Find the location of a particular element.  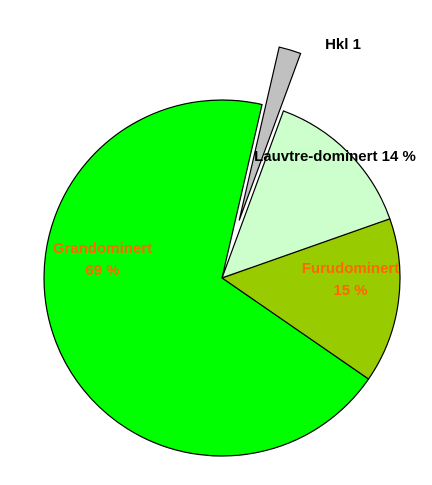

value-label: 15 % is located at coordinates (350, 290).